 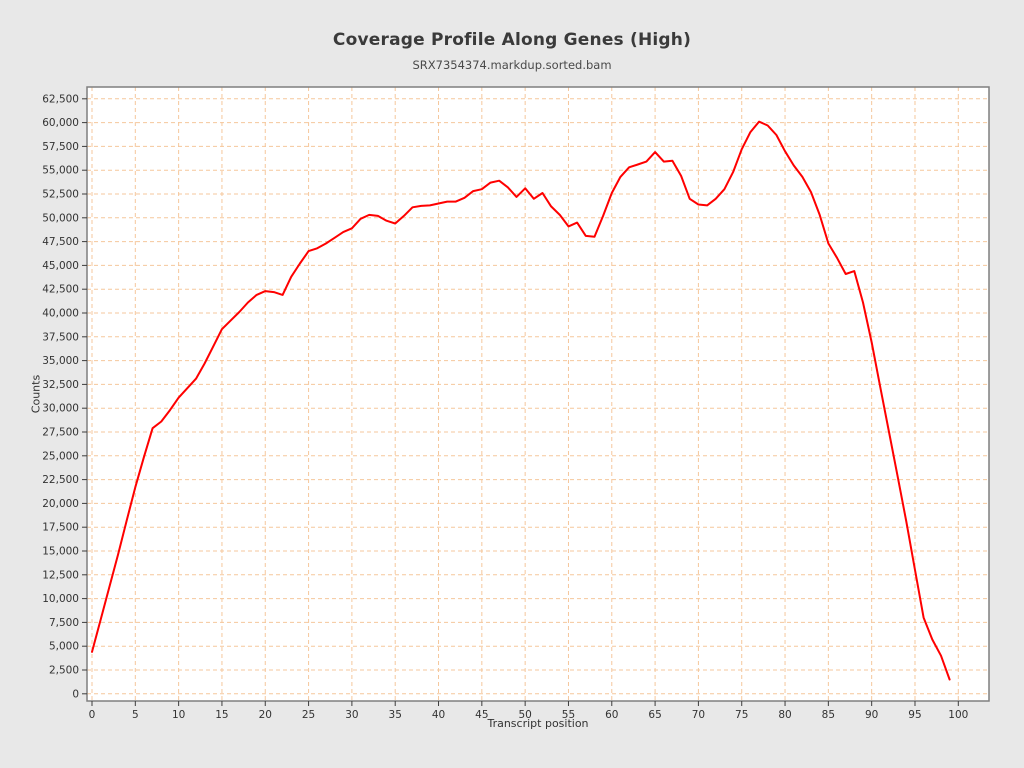 I want to click on y-tick-label: 60,000, so click(x=60, y=123).